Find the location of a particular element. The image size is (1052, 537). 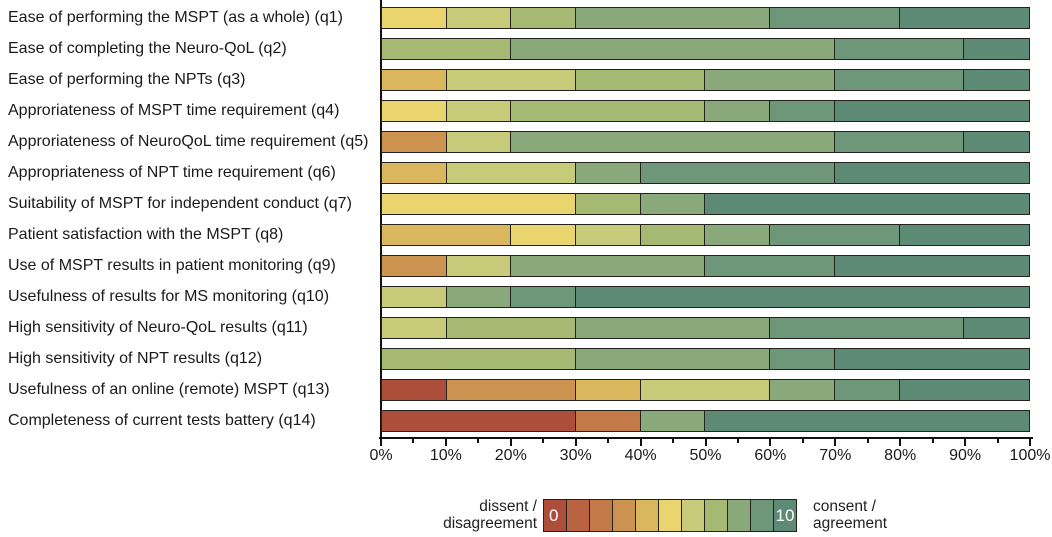

bar-row-q12 is located at coordinates (705, 359).